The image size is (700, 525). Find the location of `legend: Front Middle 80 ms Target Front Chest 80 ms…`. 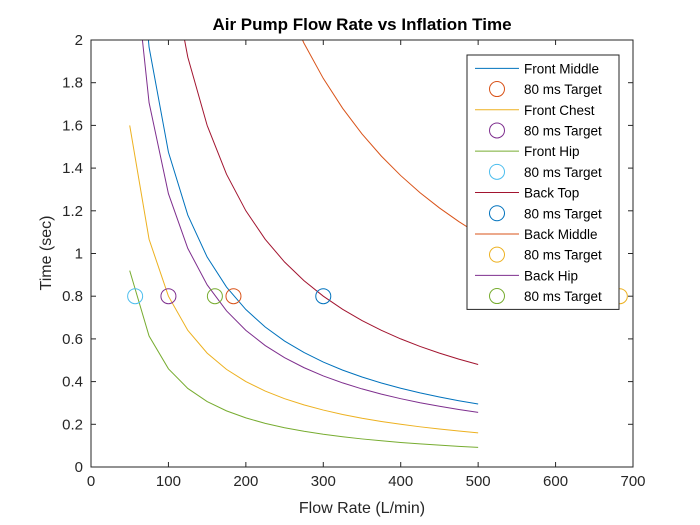

legend: Front Middle 80 ms Target Front Chest 80 ms… is located at coordinates (543, 182).